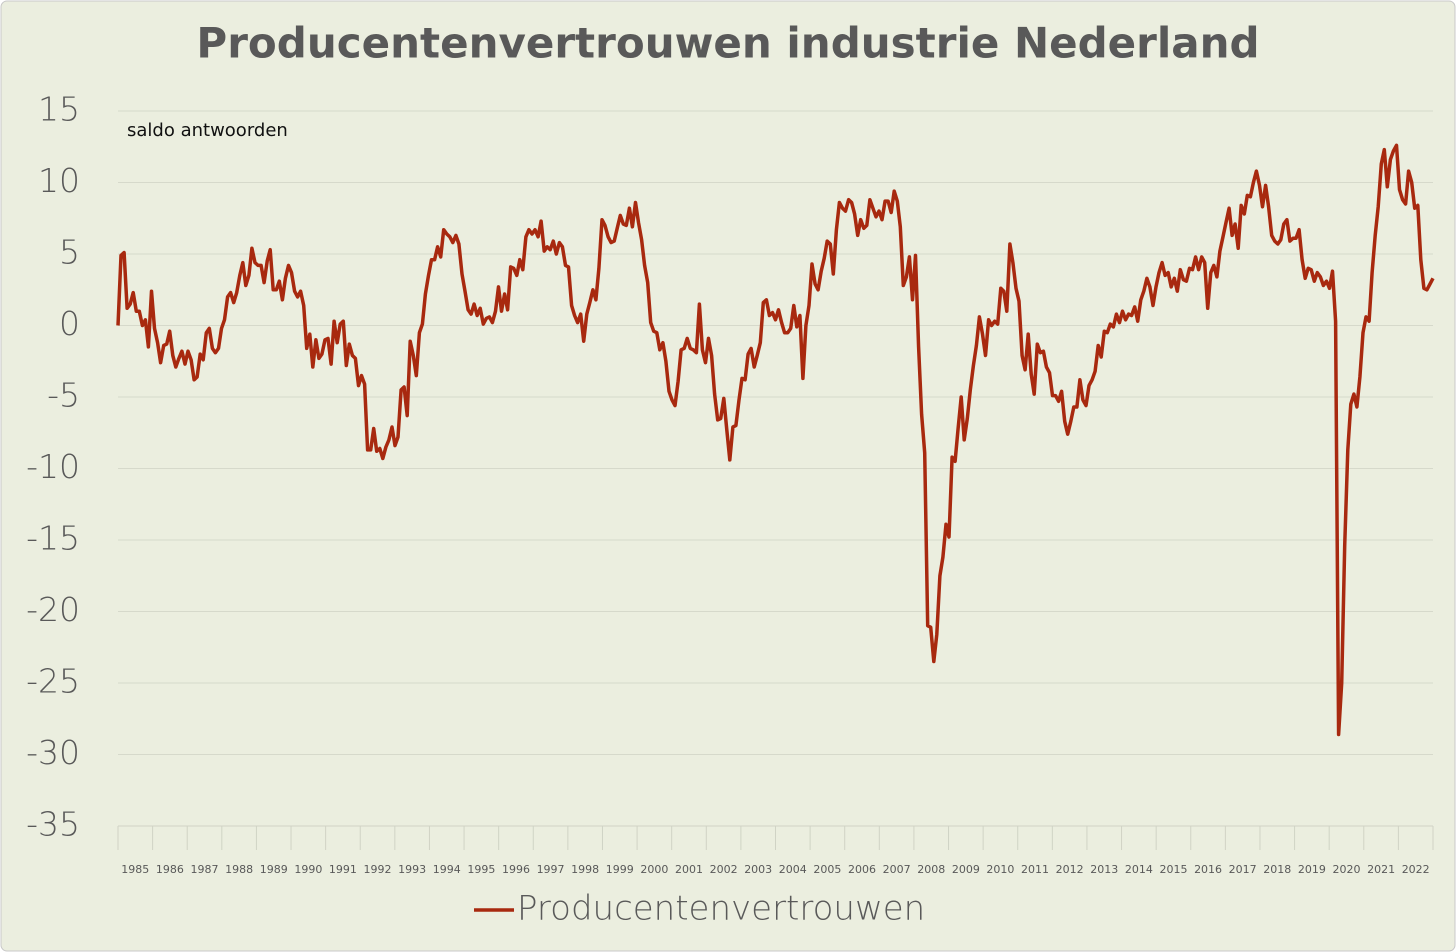 The height and width of the screenshot is (952, 1456). Describe the element at coordinates (1000, 869) in the screenshot. I see `x-tick-label: 2010` at that location.